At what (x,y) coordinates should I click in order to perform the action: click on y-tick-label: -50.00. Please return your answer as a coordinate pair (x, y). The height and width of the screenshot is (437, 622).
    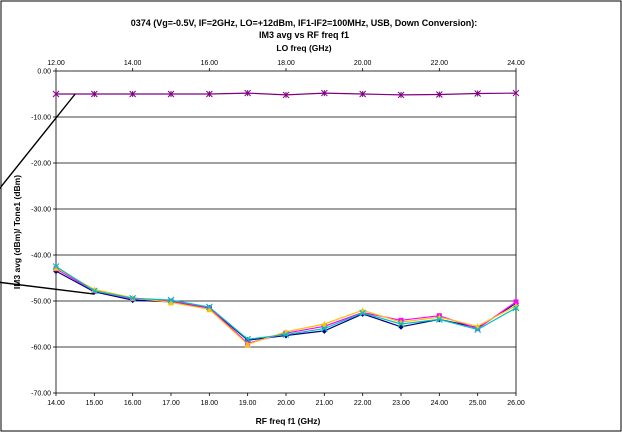
    Looking at the image, I should click on (41, 302).